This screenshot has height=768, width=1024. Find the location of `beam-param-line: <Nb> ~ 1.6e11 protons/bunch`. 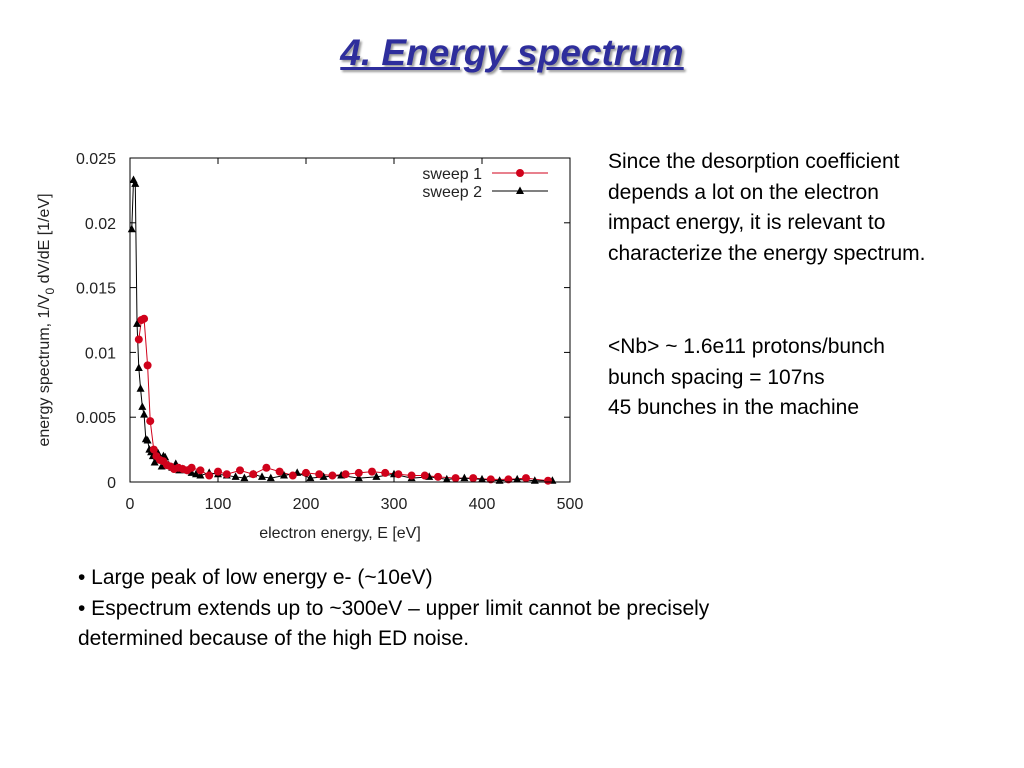

beam-param-line: <Nb> ~ 1.6e11 protons/bunch is located at coordinates (746, 346).